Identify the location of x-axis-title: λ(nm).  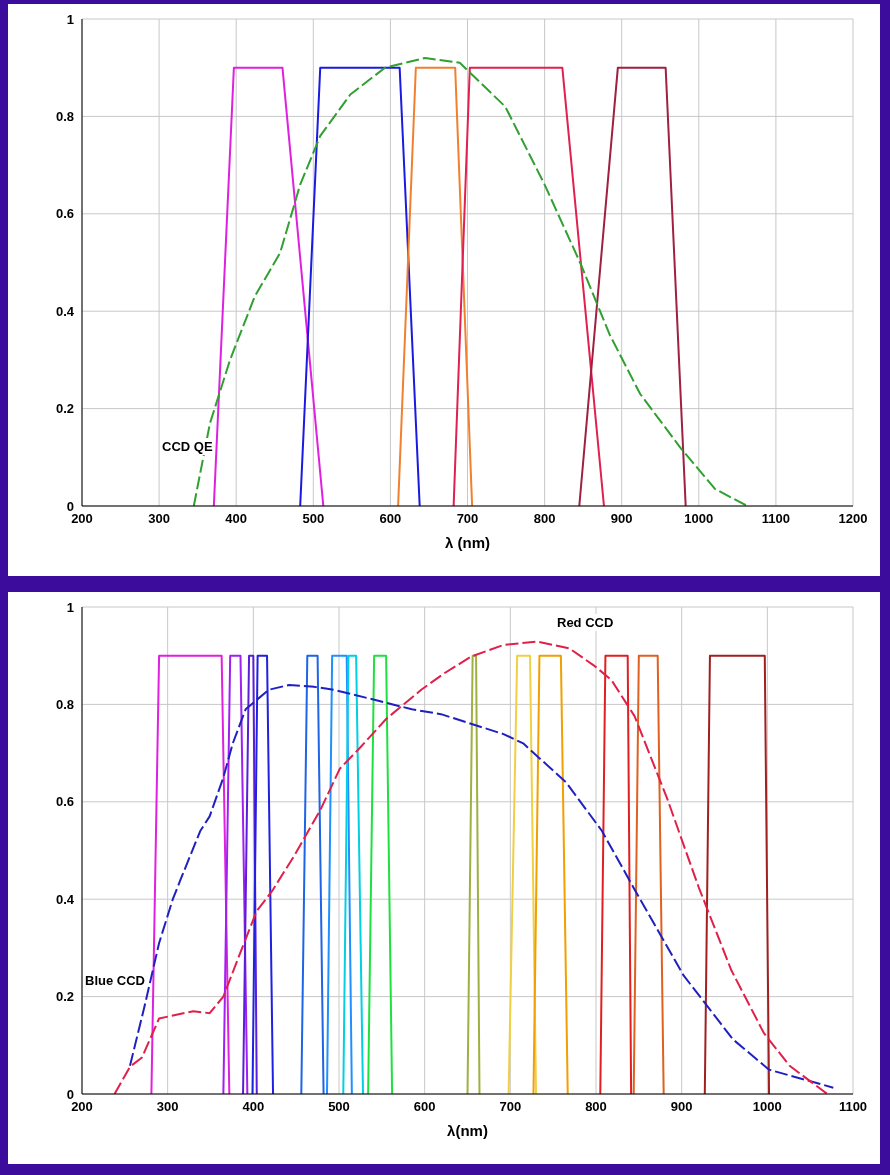
(467, 1130).